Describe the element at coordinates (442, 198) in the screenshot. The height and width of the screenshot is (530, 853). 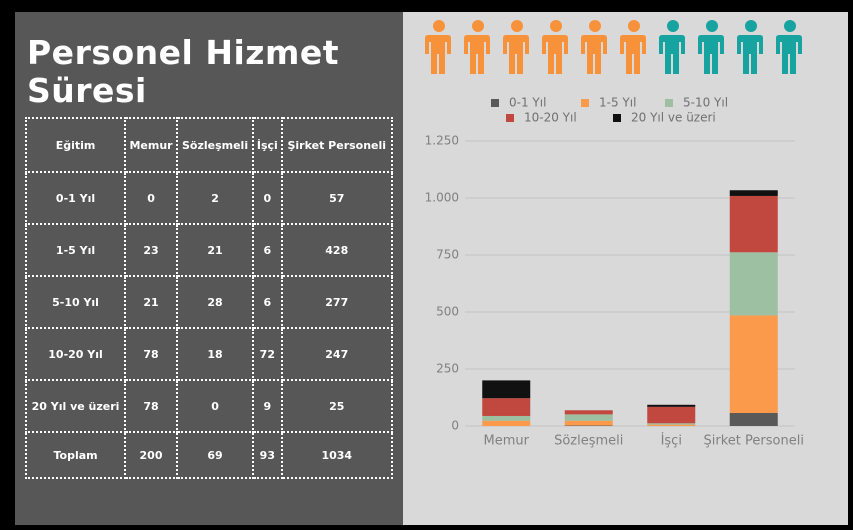
I see `y-tick-label: 1.000` at that location.